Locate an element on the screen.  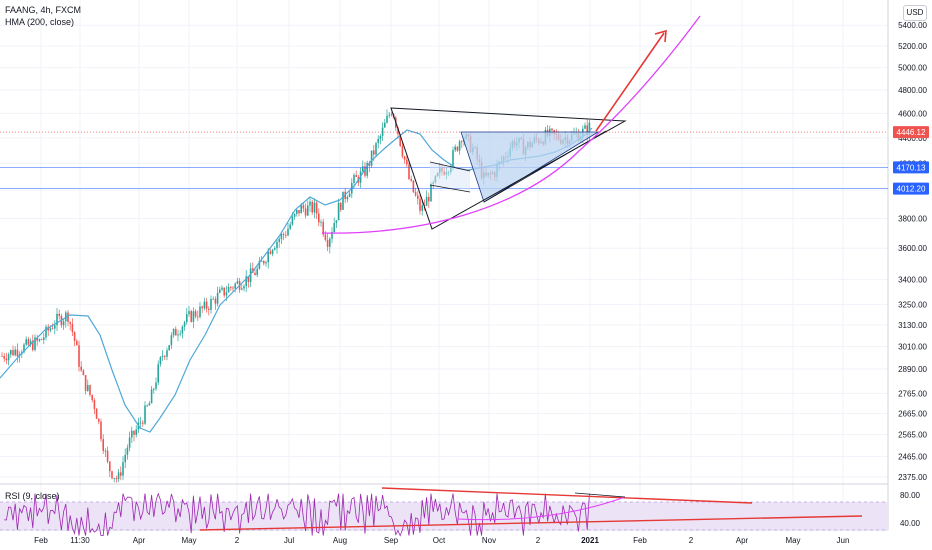
price-tick-label: 2890.00 is located at coordinates (912, 369).